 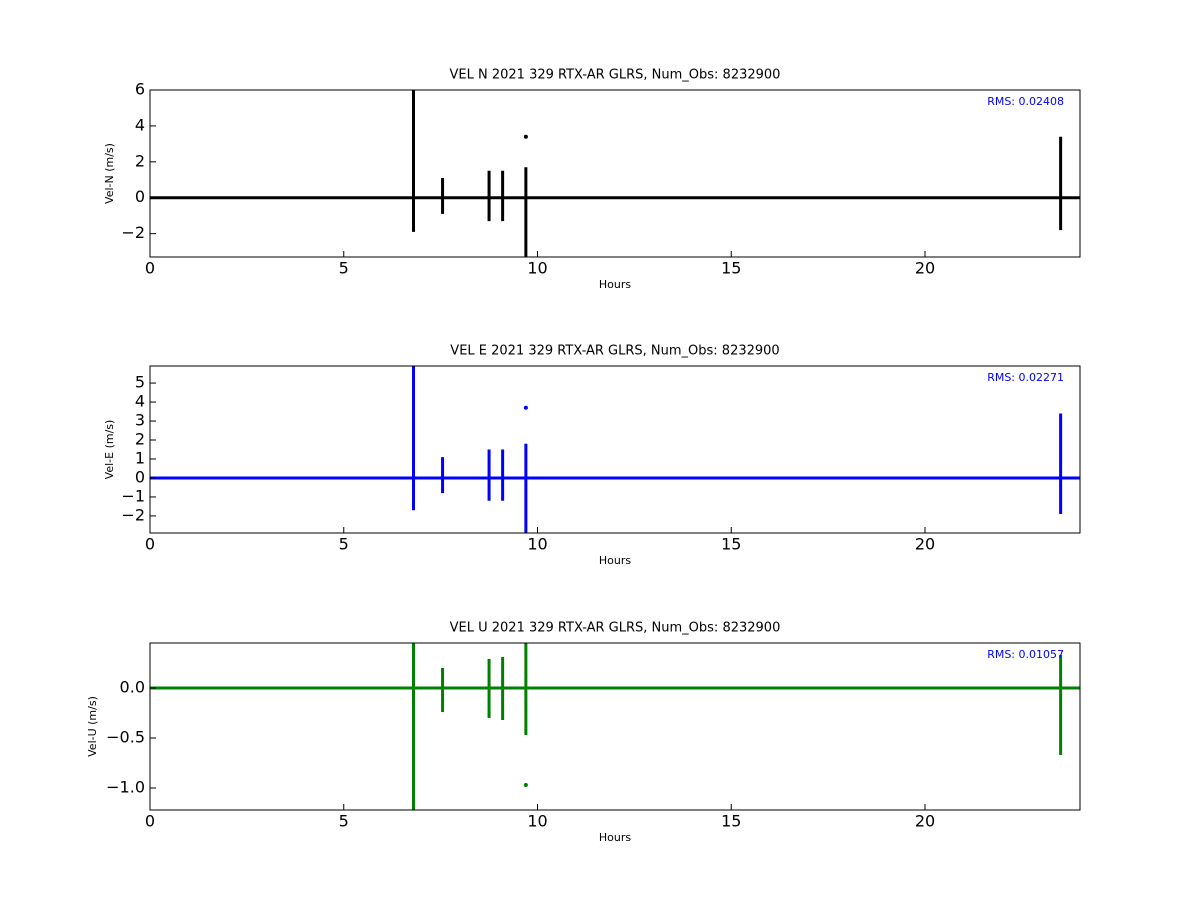 What do you see at coordinates (1025, 654) in the screenshot?
I see `rms-annotation: RMS: 0.01057` at bounding box center [1025, 654].